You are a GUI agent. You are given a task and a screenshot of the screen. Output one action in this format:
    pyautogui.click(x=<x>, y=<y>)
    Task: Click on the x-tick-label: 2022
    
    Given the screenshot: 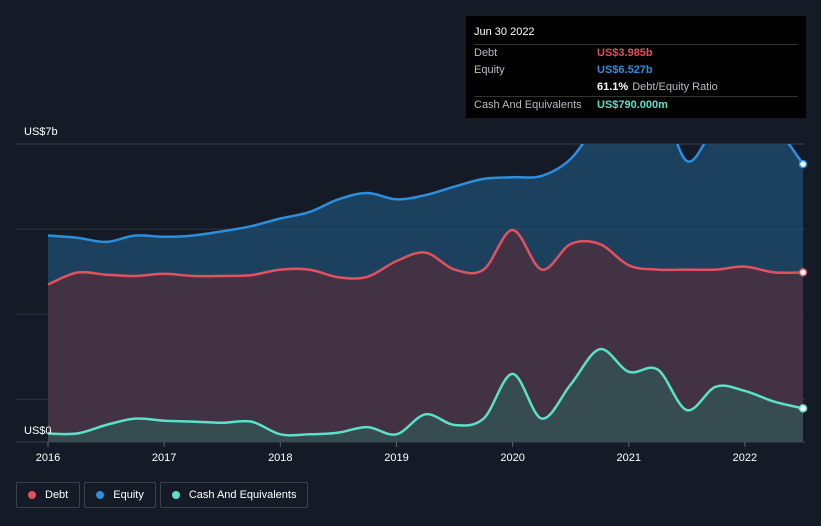 What is the action you would take?
    pyautogui.click(x=745, y=458)
    